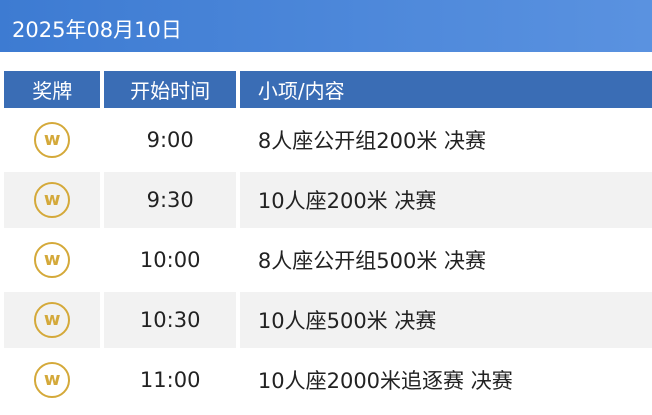 Image resolution: width=652 pixels, height=415 pixels. I want to click on table-header: 奖牌 开始时间 小项/内容, so click(328, 89).